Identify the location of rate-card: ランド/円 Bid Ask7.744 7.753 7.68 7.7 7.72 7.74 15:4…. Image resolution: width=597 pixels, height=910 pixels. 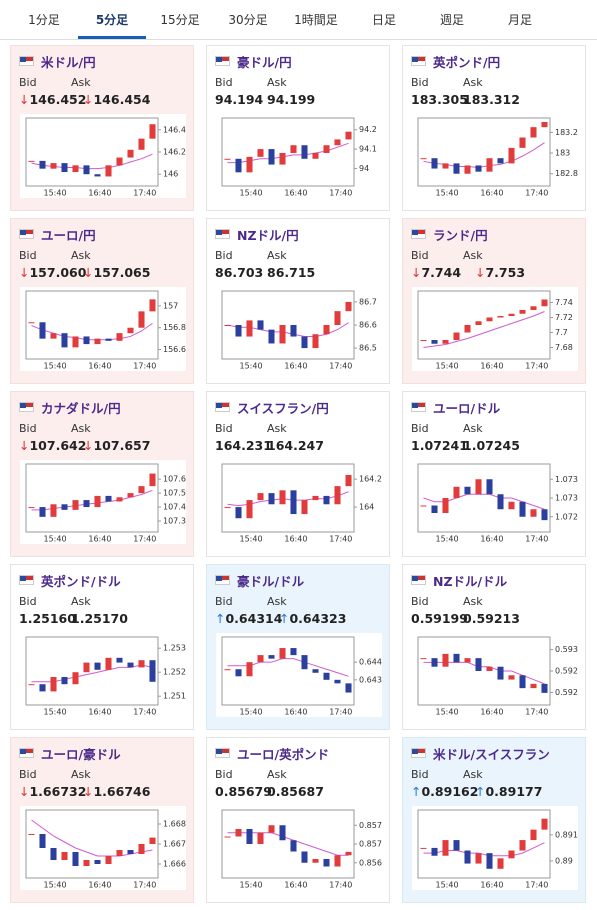
(494, 301).